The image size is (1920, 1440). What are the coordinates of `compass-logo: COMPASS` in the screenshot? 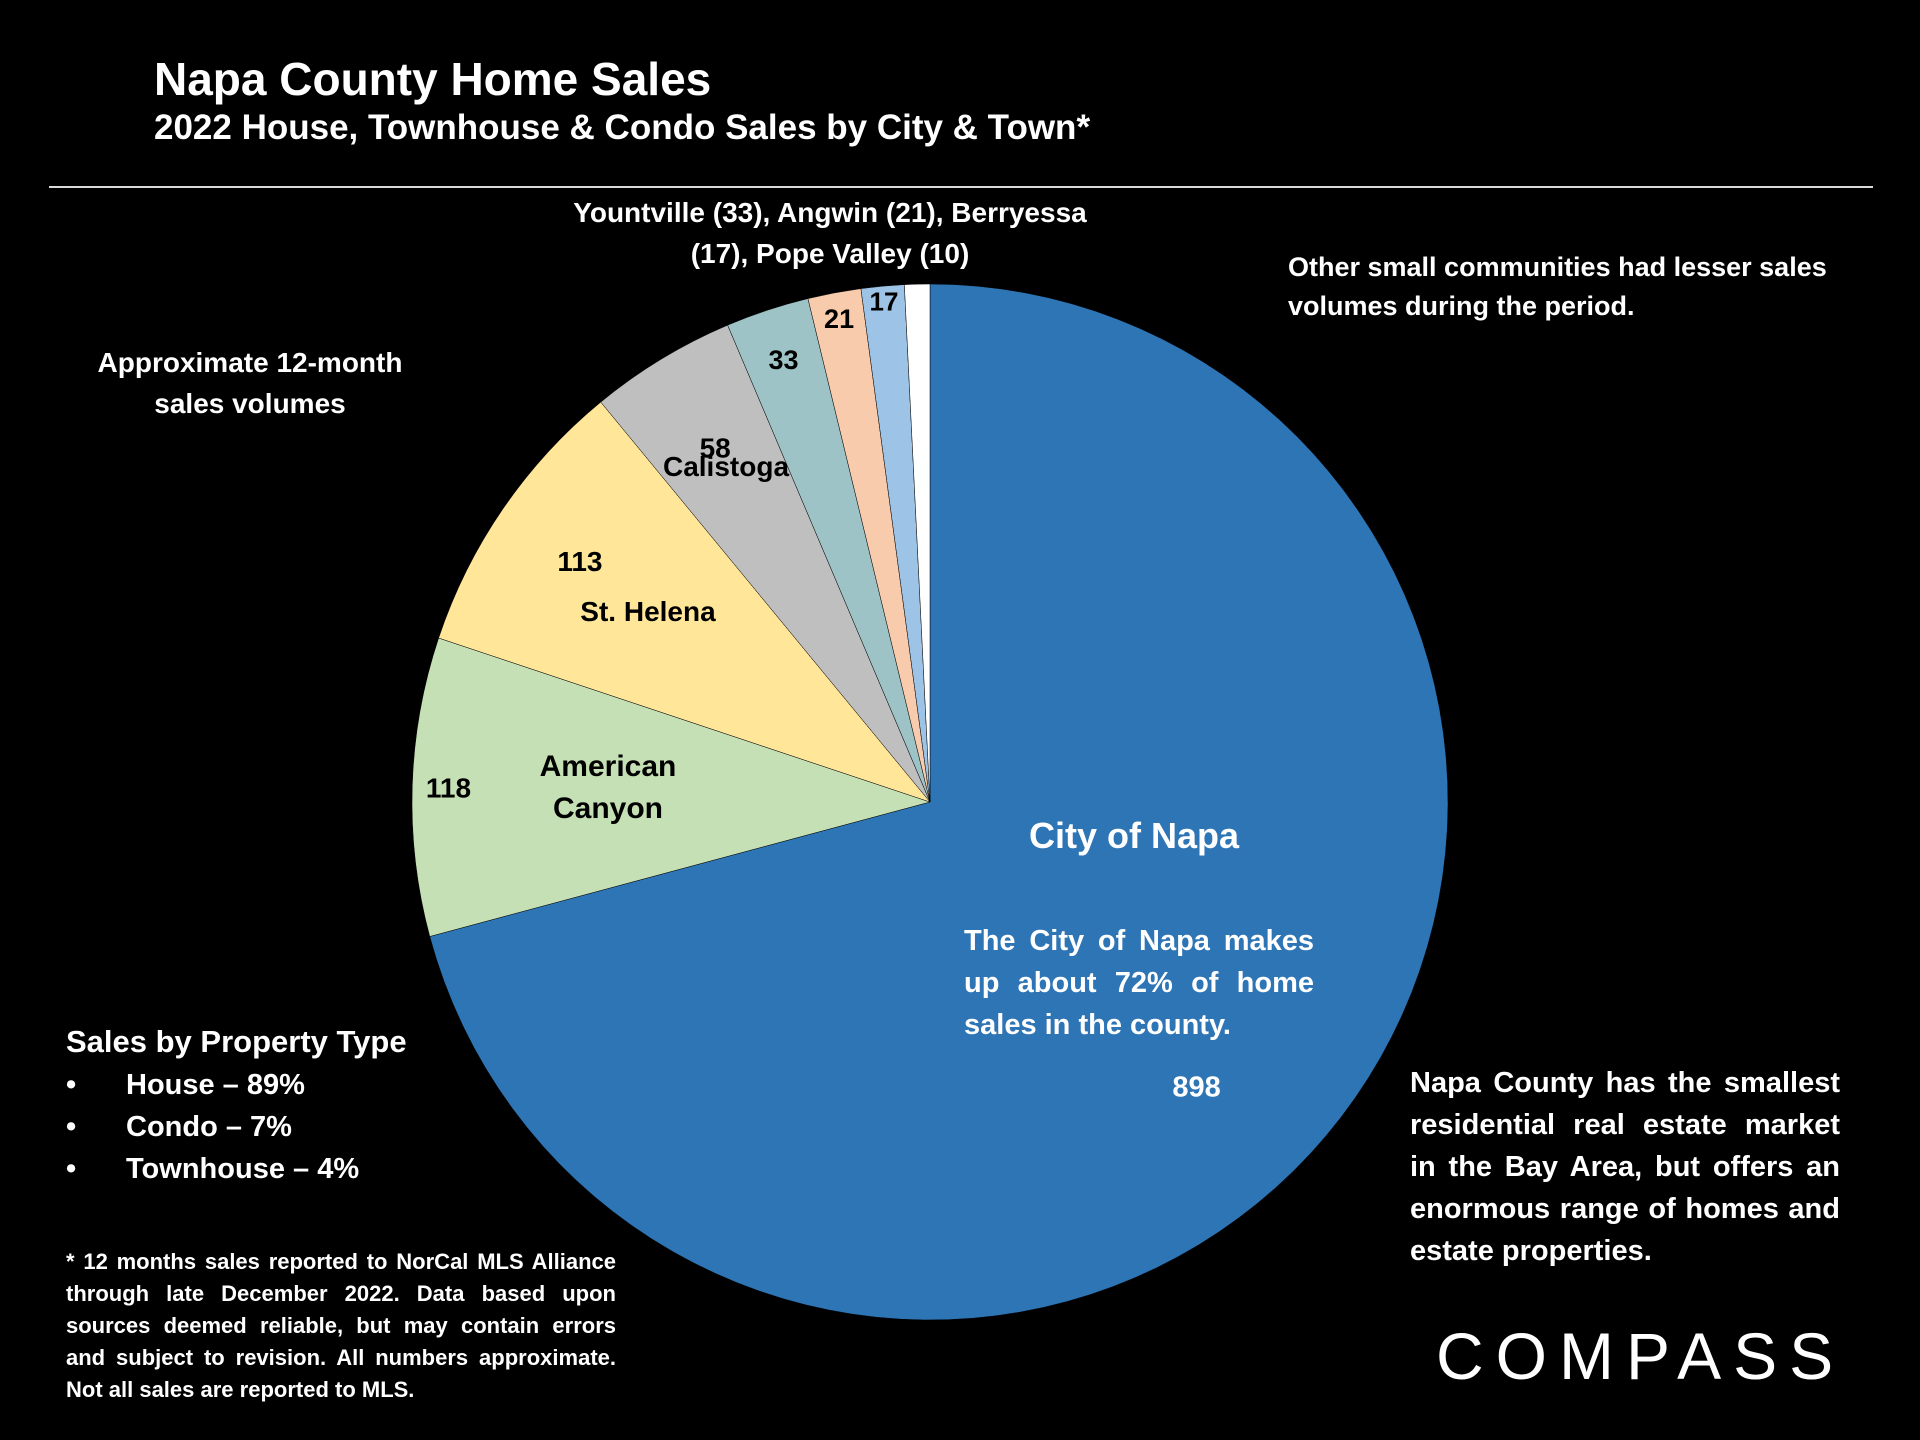 It's located at (1641, 1356).